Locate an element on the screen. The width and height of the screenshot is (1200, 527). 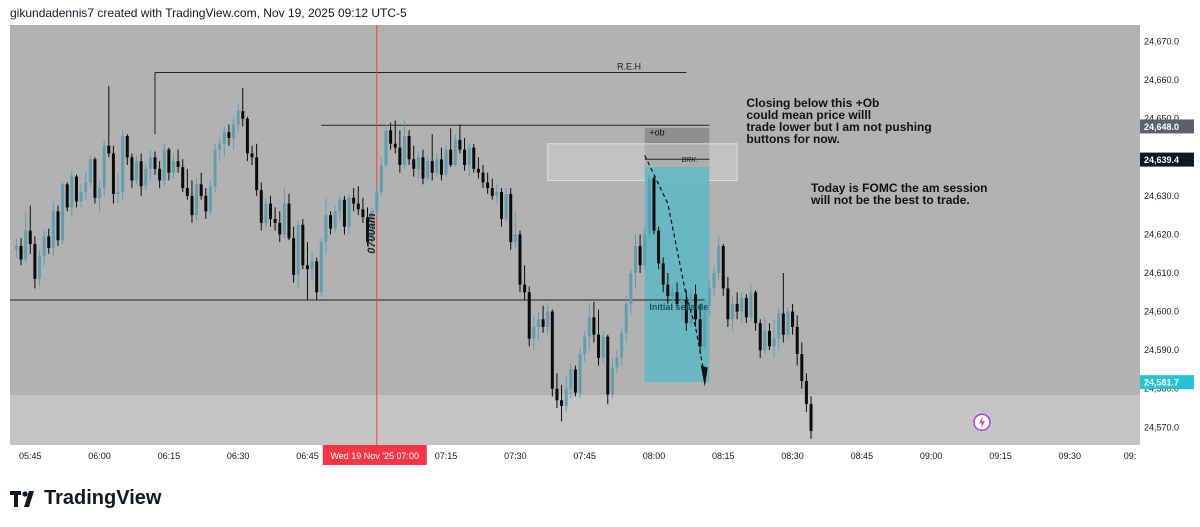
price-label-ob-text: 24,648.0 is located at coordinates (1161, 127).